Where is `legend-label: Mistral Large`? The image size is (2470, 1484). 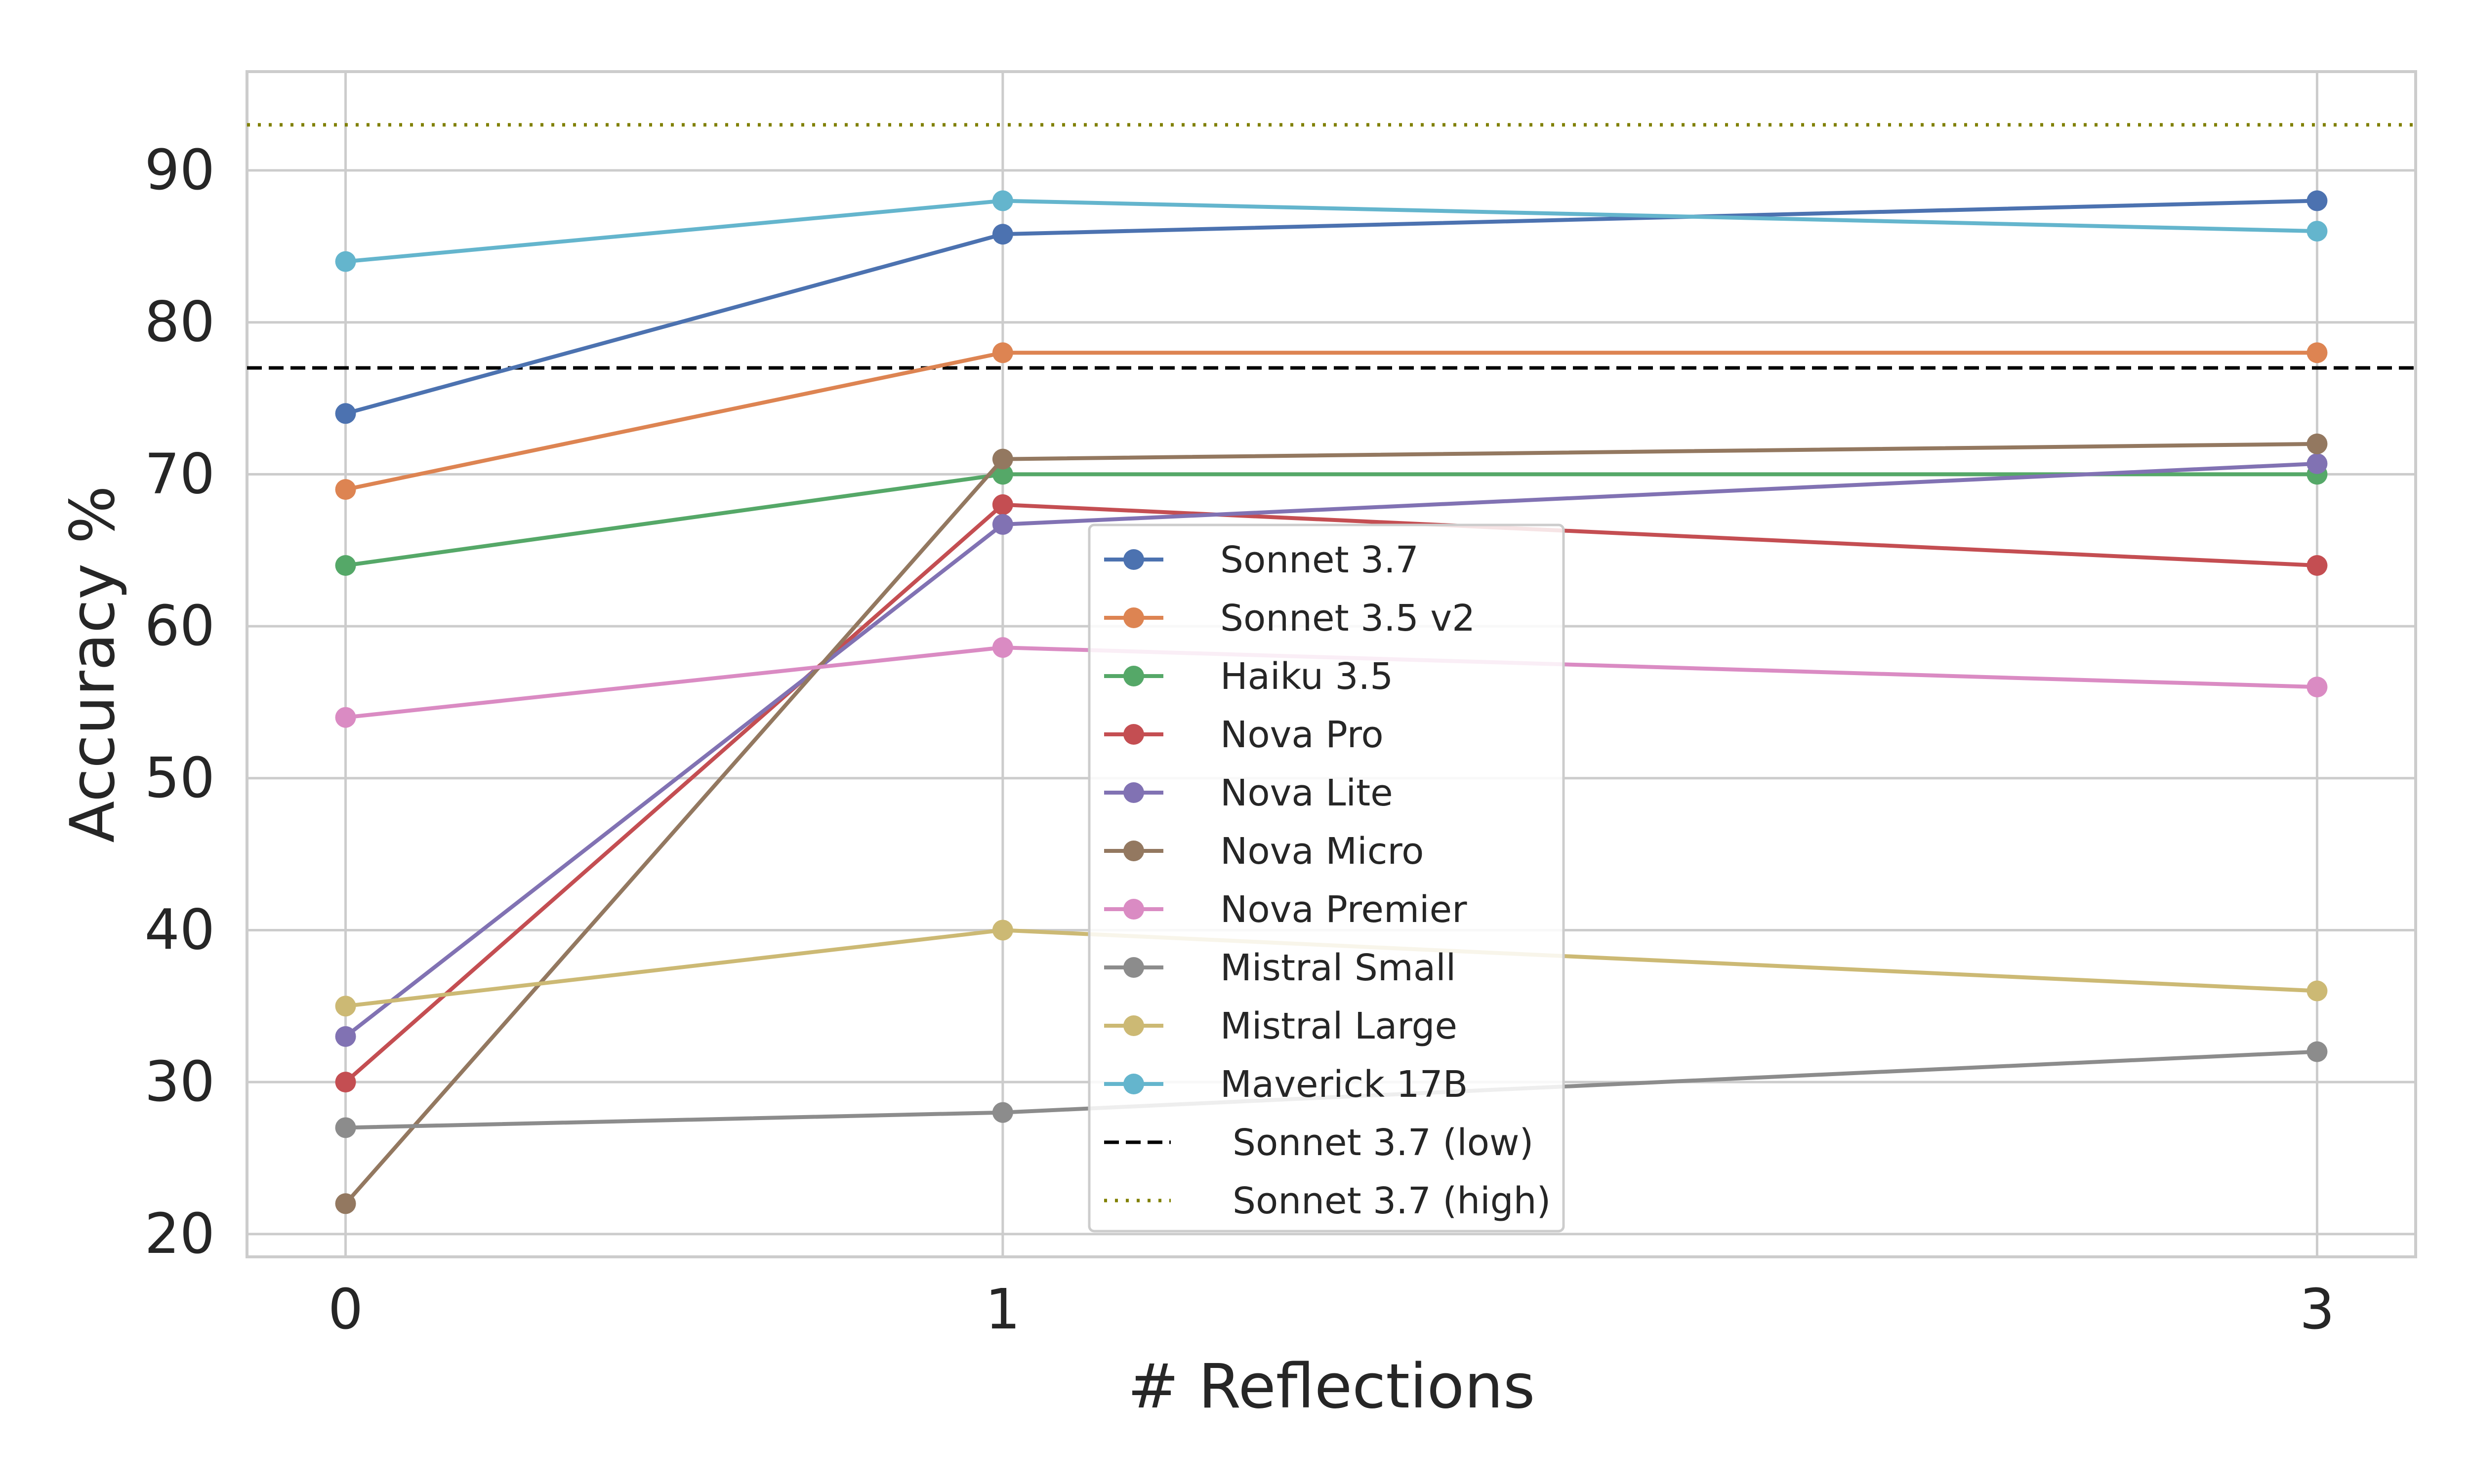 legend-label: Mistral Large is located at coordinates (1338, 1026).